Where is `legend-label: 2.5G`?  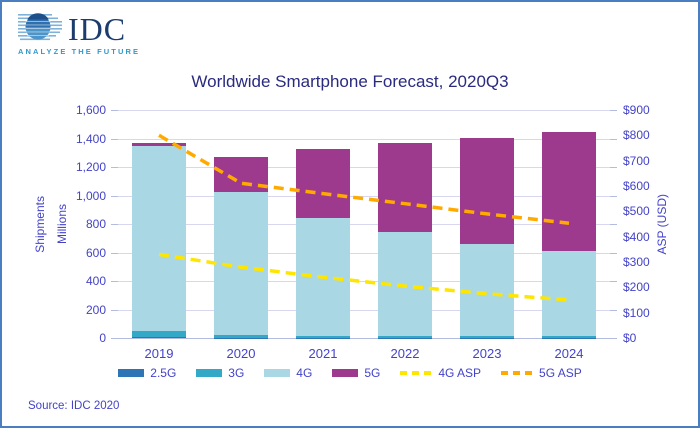 legend-label: 2.5G is located at coordinates (163, 373).